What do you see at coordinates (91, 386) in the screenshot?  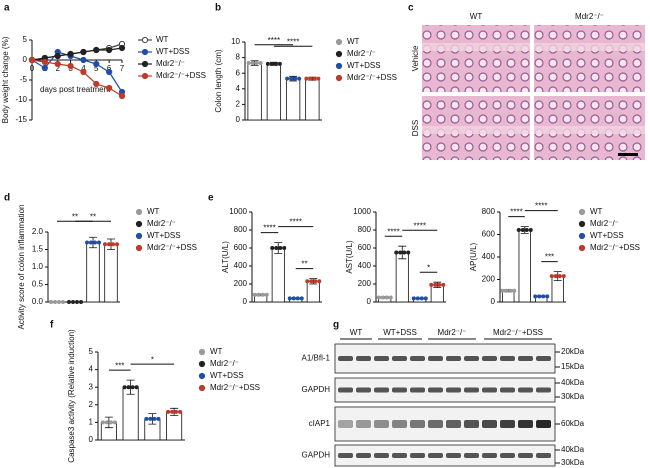 I see `y-tick-label: 3` at bounding box center [91, 386].